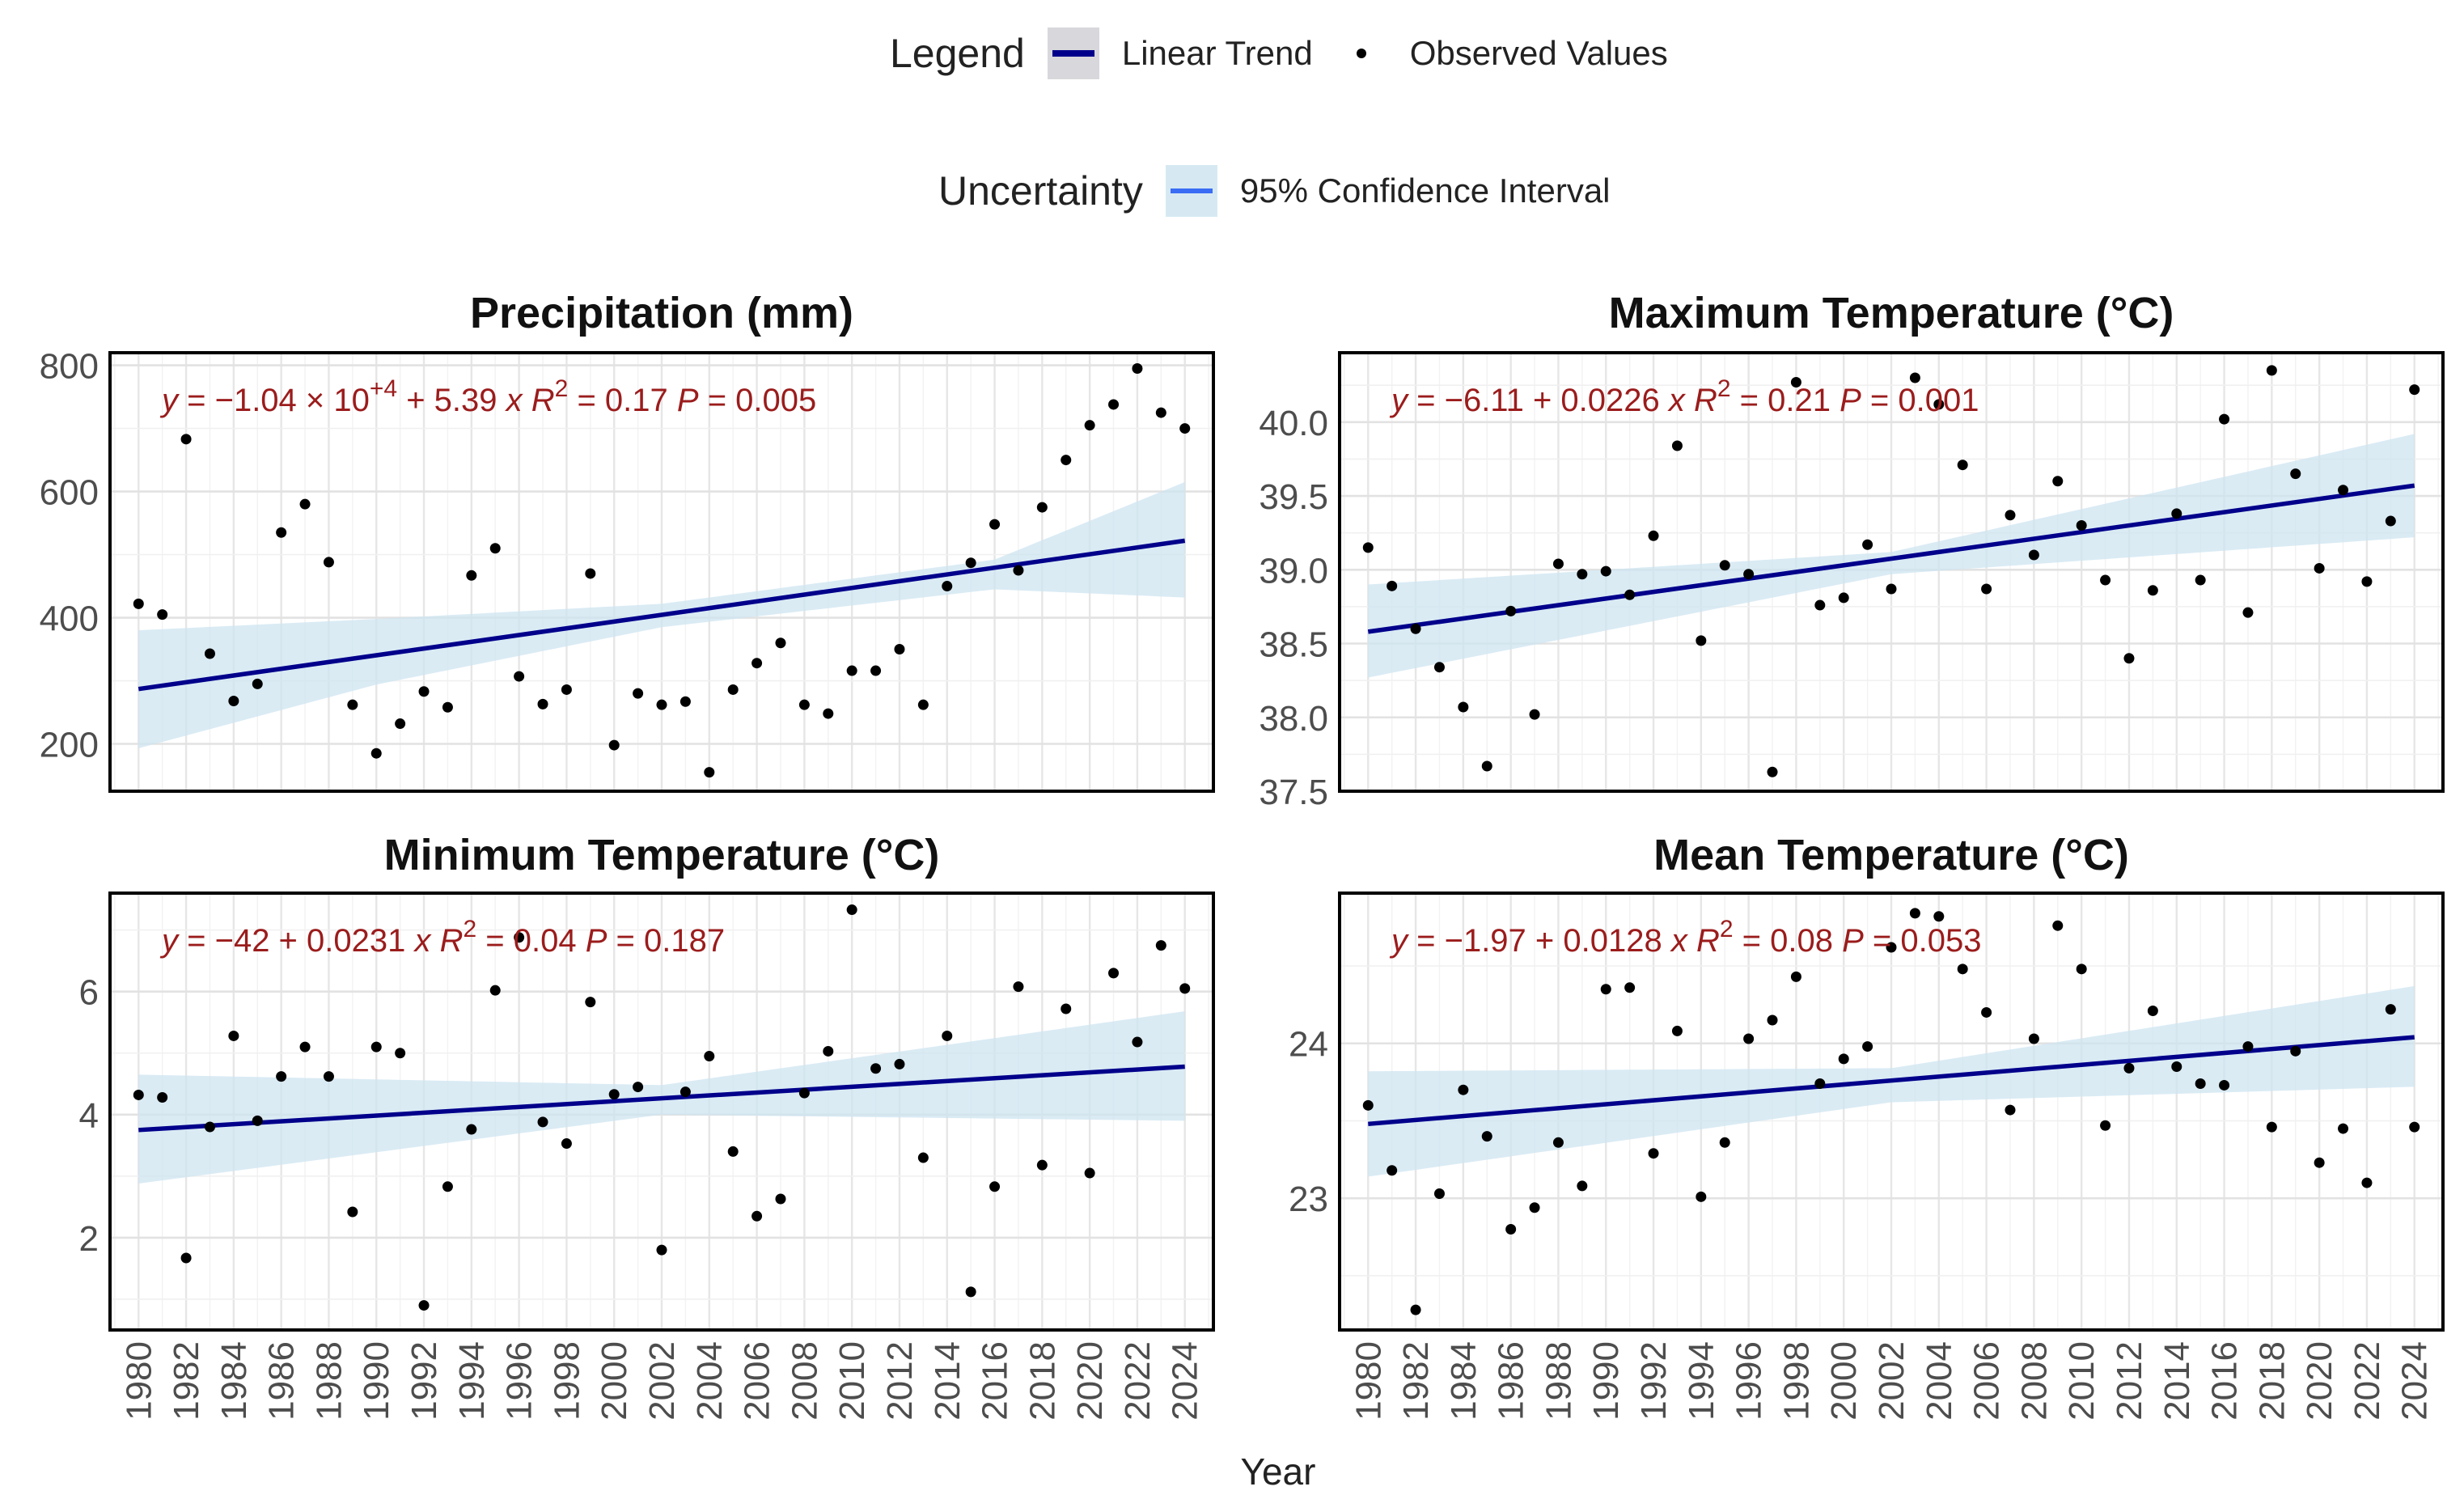  Describe the element at coordinates (89, 993) in the screenshot. I see `y-tick-label: 6` at that location.